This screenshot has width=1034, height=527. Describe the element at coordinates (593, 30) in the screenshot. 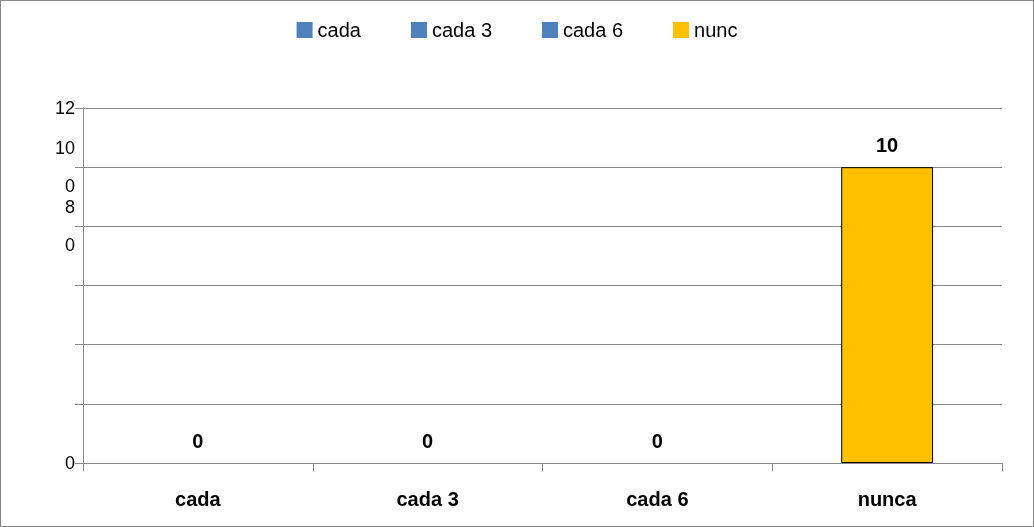

I see `legend-label: cada 6` at that location.